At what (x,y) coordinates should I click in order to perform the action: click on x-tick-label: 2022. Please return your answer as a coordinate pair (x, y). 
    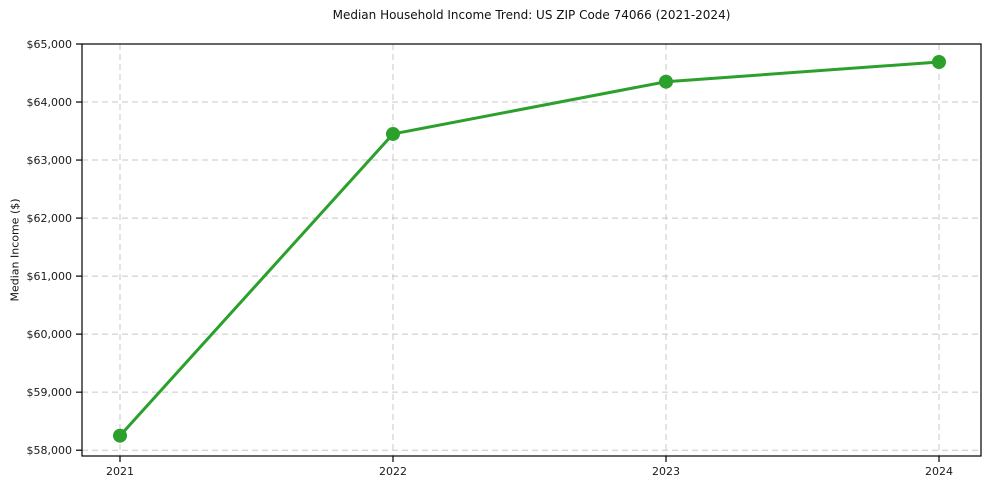
    Looking at the image, I should click on (393, 471).